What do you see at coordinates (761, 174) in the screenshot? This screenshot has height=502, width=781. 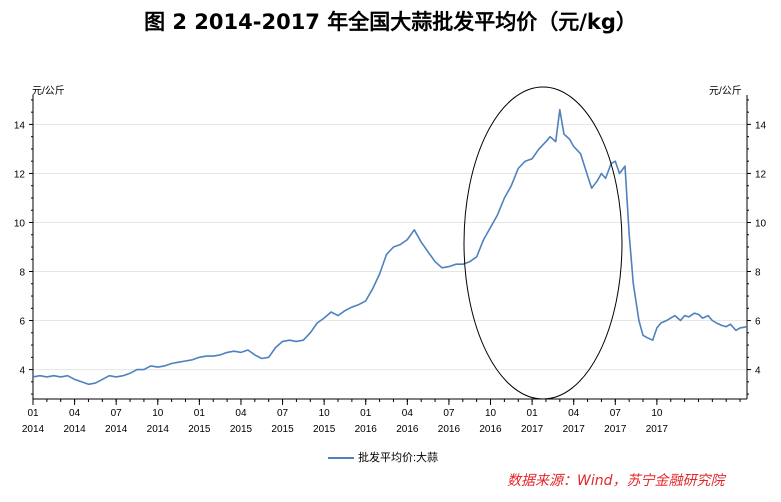 I see `y-tick-label-right: 12` at bounding box center [761, 174].